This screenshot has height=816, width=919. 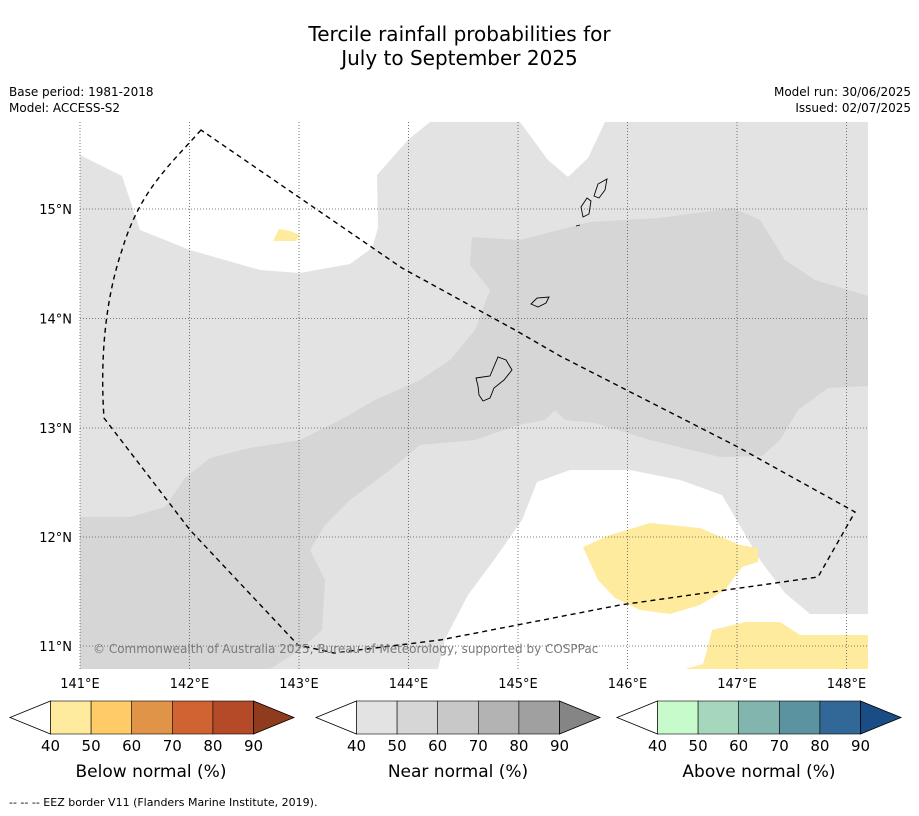 What do you see at coordinates (540, 302) in the screenshot?
I see `island-rota` at bounding box center [540, 302].